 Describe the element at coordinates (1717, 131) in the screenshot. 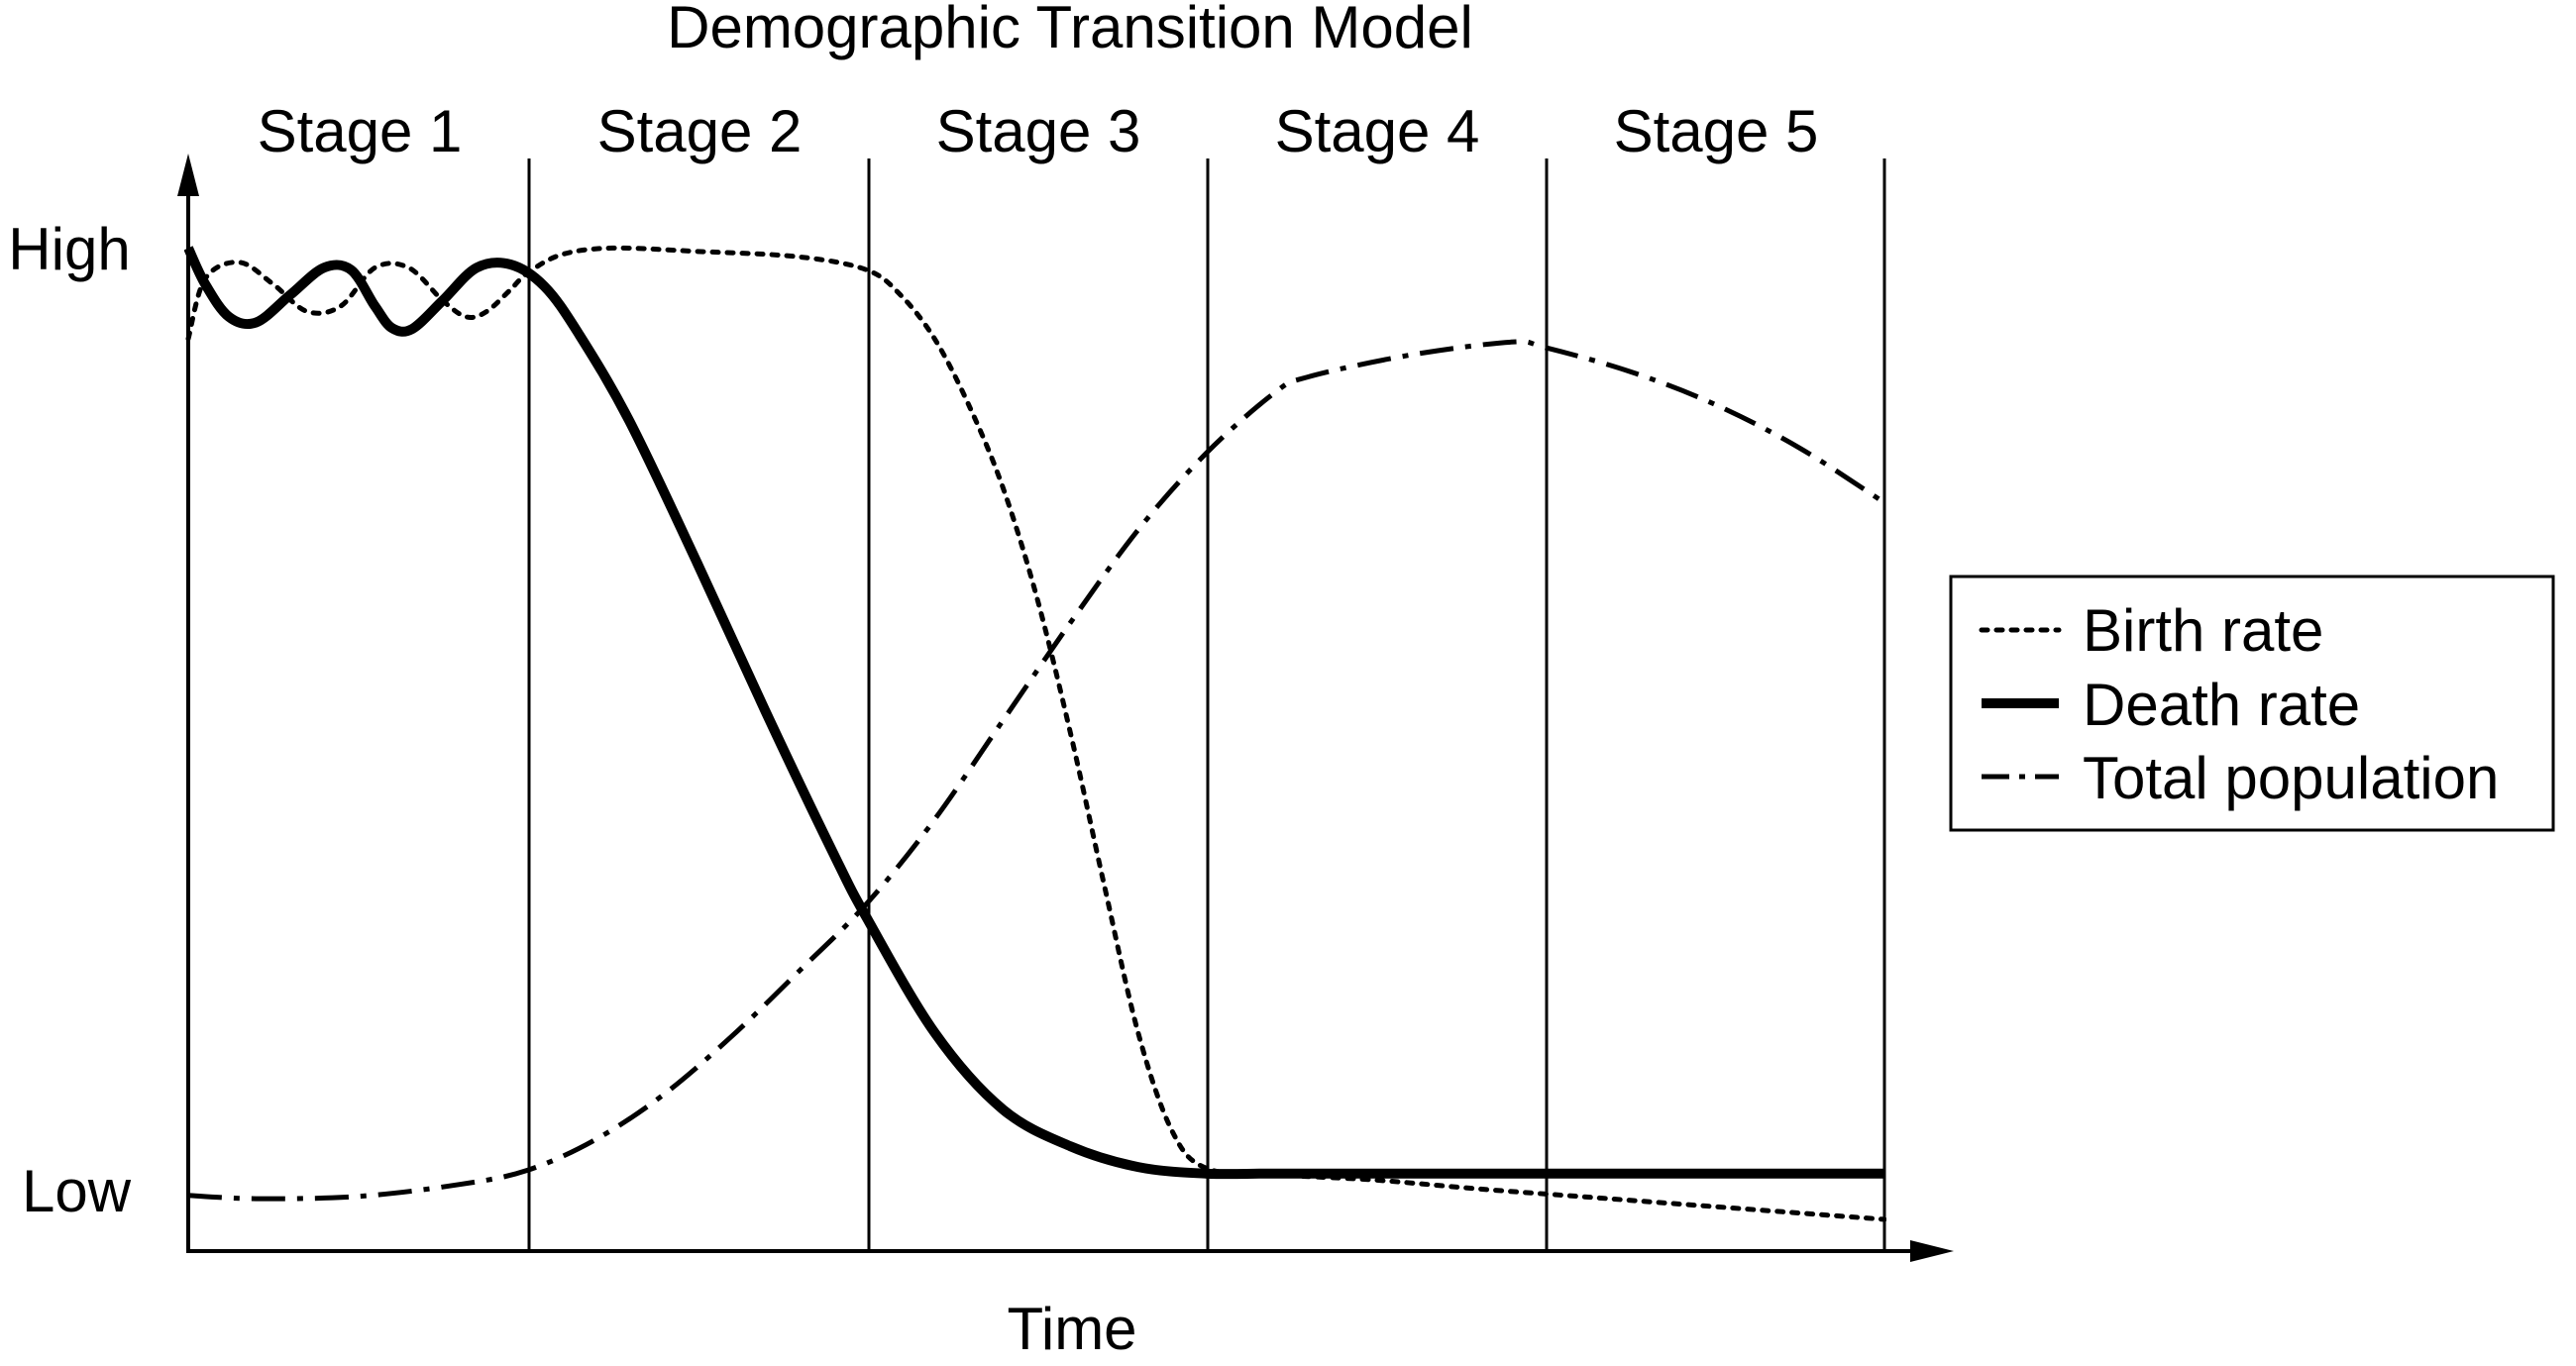

I see `stage-label-5: Stage 5` at that location.